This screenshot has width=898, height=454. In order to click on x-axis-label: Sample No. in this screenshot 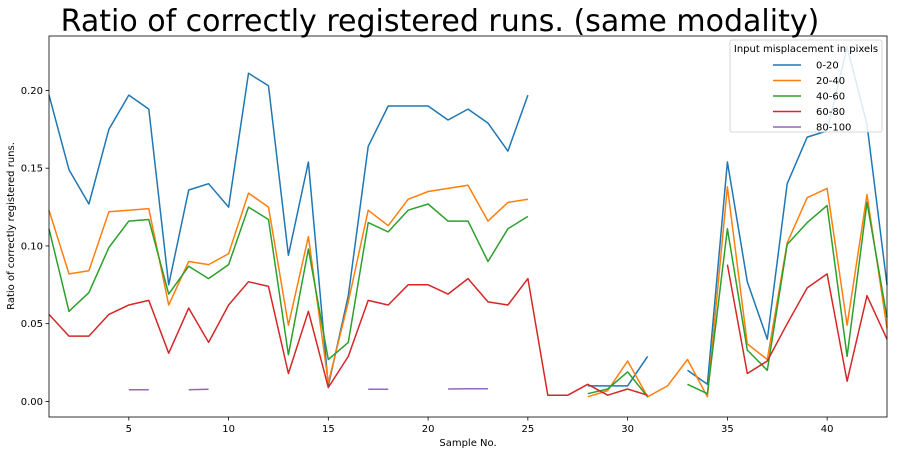, I will do `click(467, 443)`.